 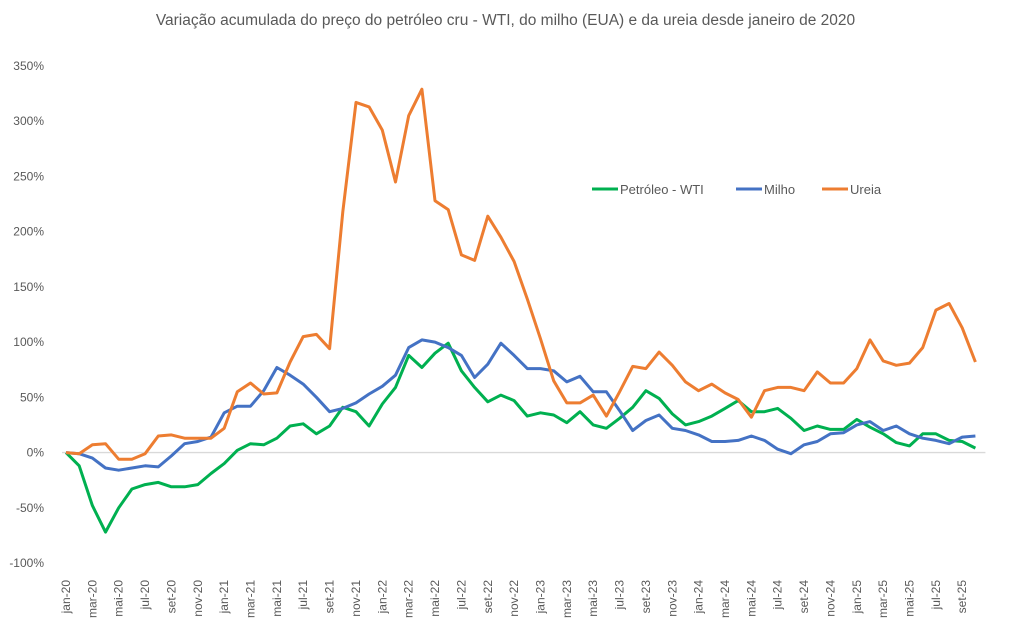 I want to click on x-tick-label: nov-24, so click(x=830, y=598).